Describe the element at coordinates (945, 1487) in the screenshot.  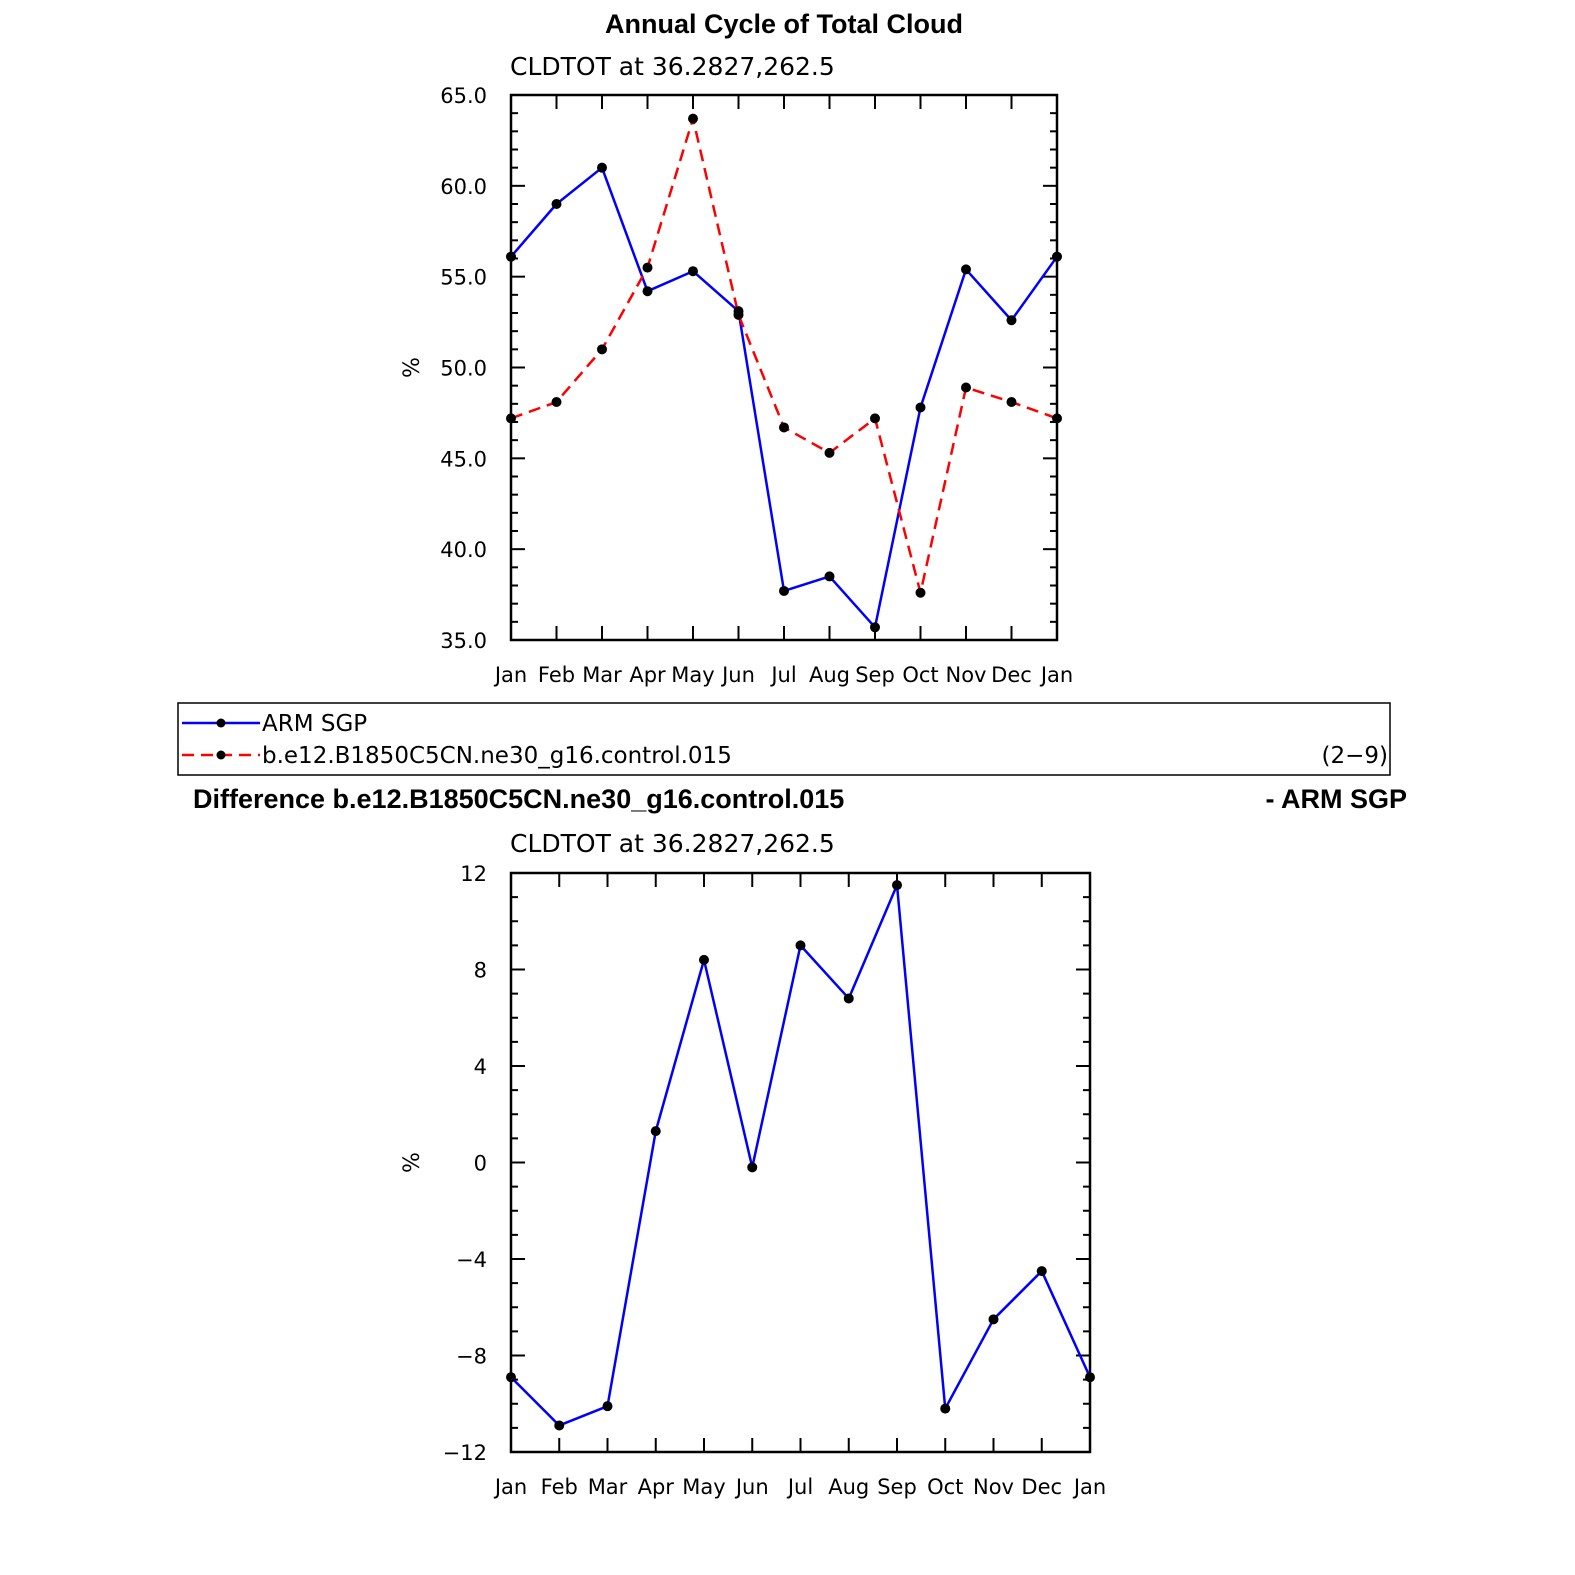
I see `chart2-xtick-label: Oct` at that location.